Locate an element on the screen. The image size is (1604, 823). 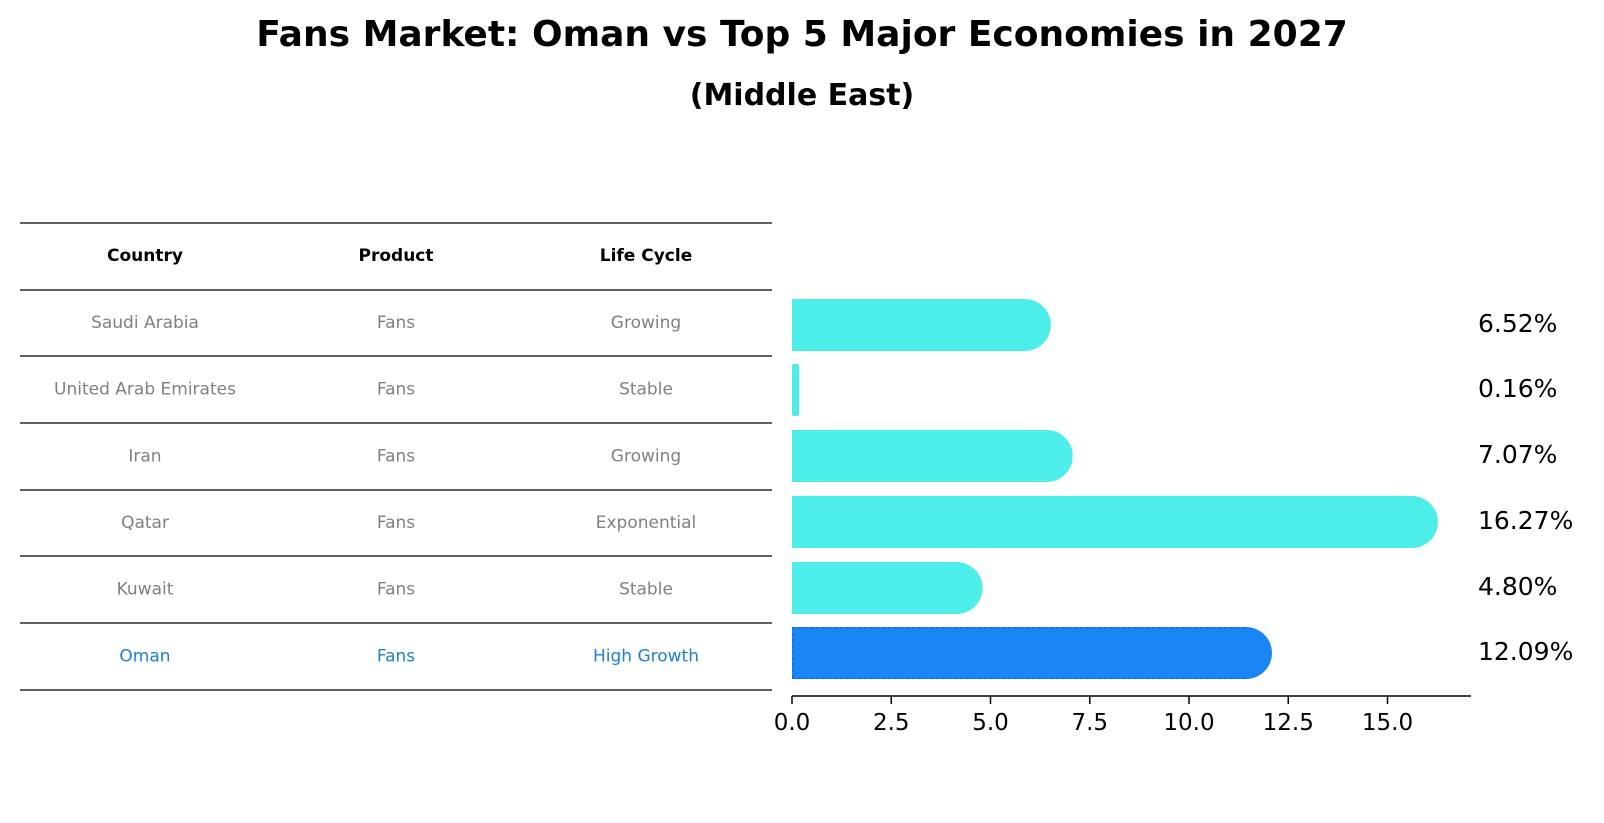
x-tick-label: 15.0 is located at coordinates (1387, 723).